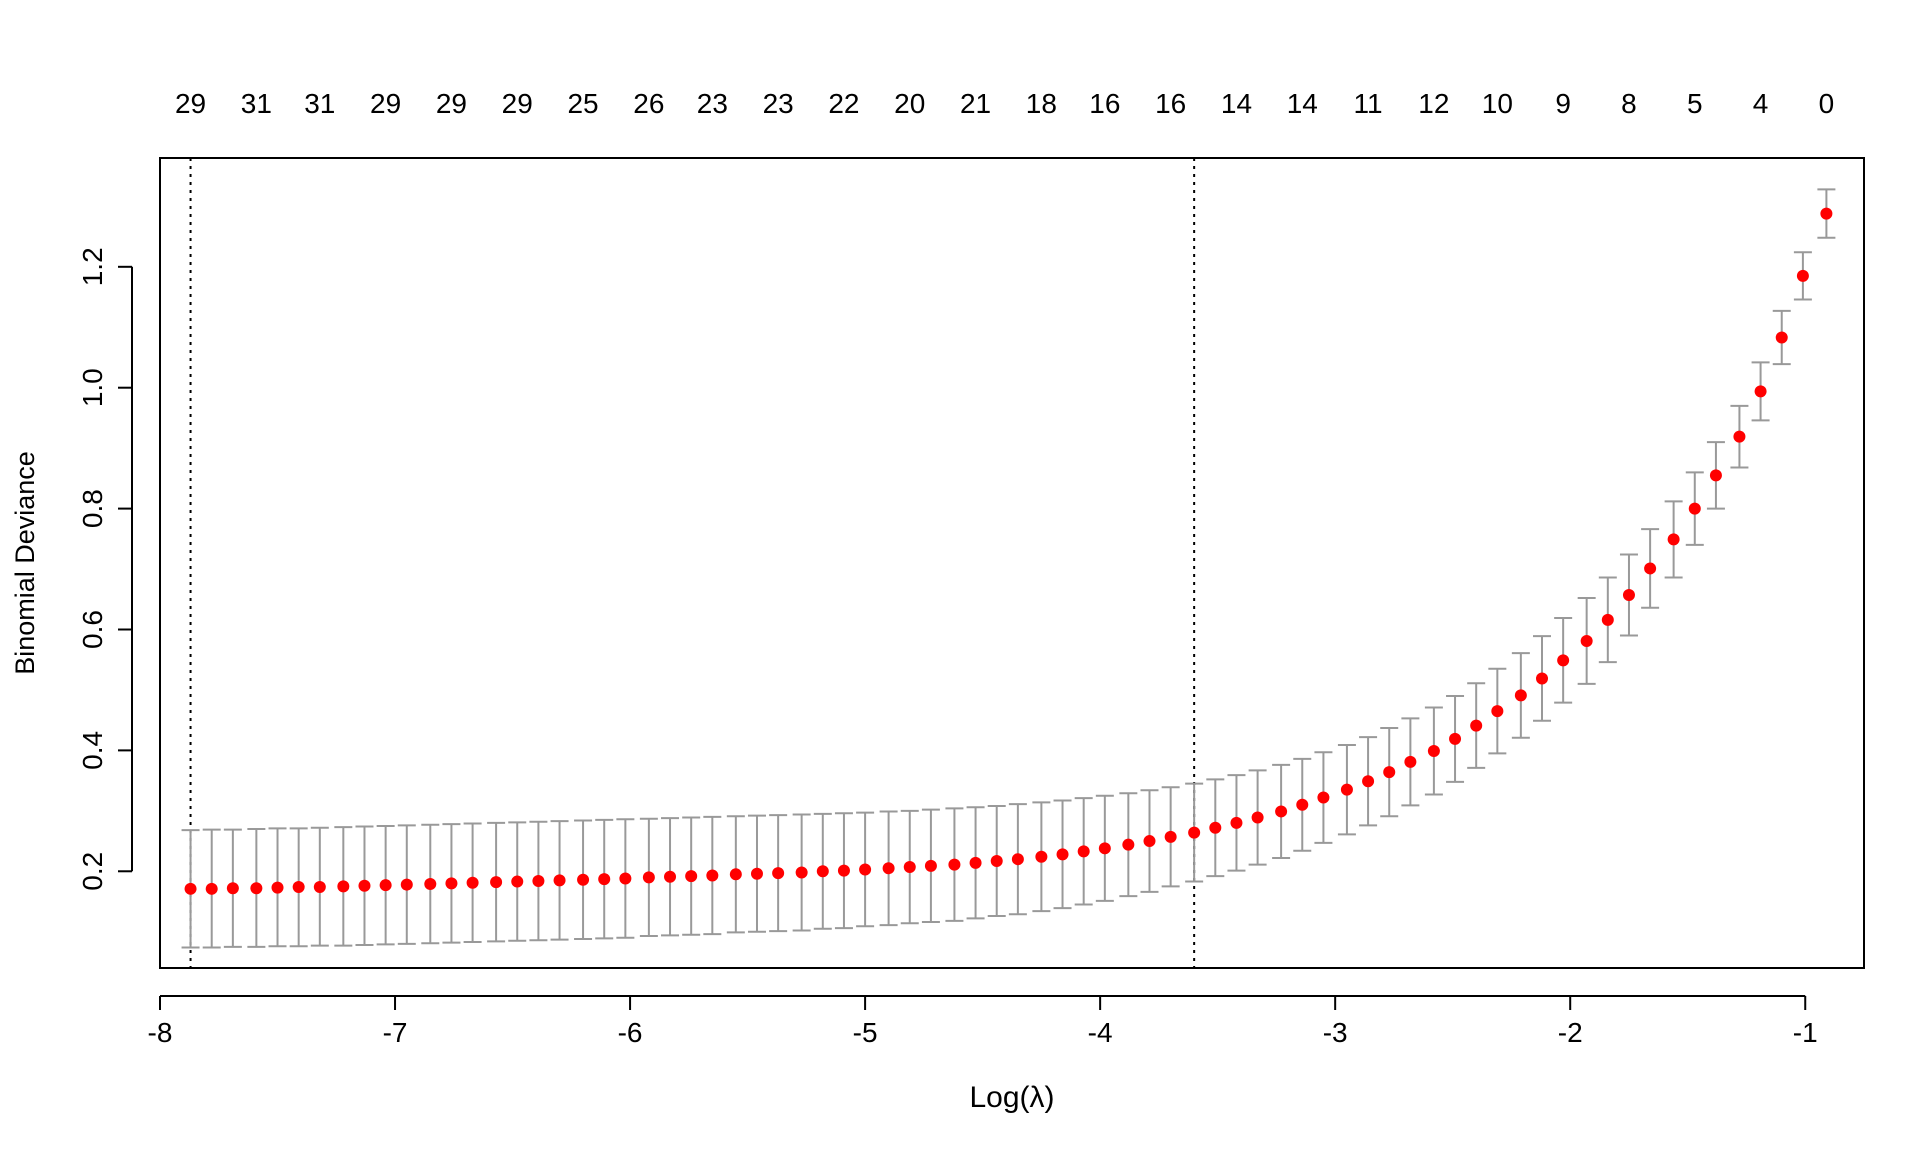  What do you see at coordinates (843, 103) in the screenshot?
I see `top-tick-label: 22` at bounding box center [843, 103].